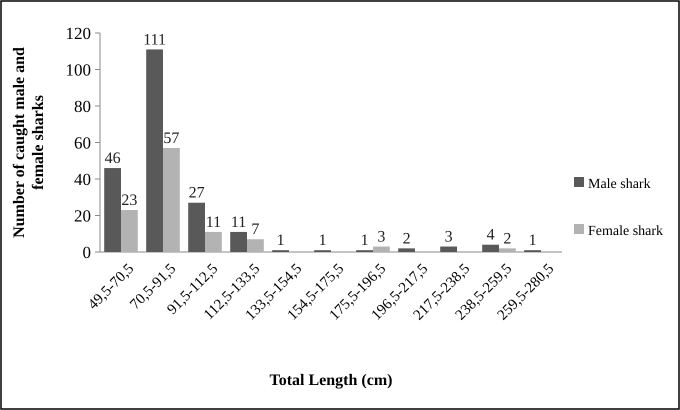  Describe the element at coordinates (619, 184) in the screenshot. I see `legend-label: Male shark` at that location.